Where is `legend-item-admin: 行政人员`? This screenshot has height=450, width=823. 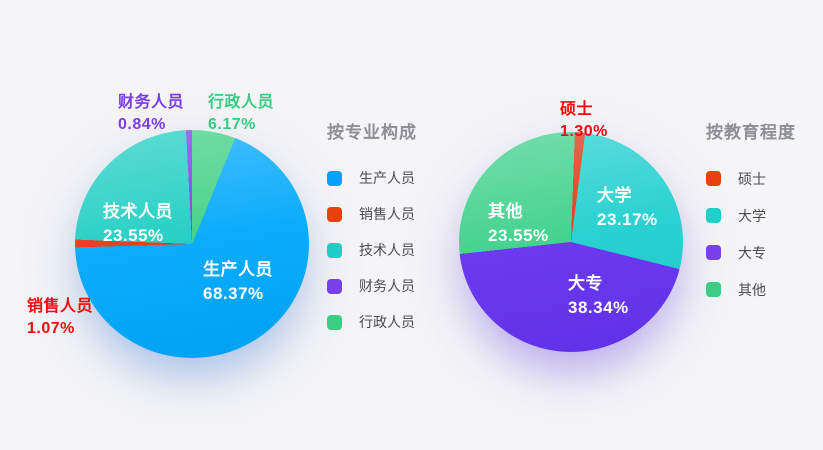 legend-item-admin: 行政人员 is located at coordinates (372, 322).